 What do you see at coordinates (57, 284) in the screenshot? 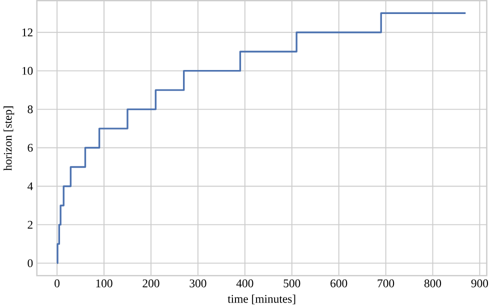
I see `x-tick-label: 0` at bounding box center [57, 284].